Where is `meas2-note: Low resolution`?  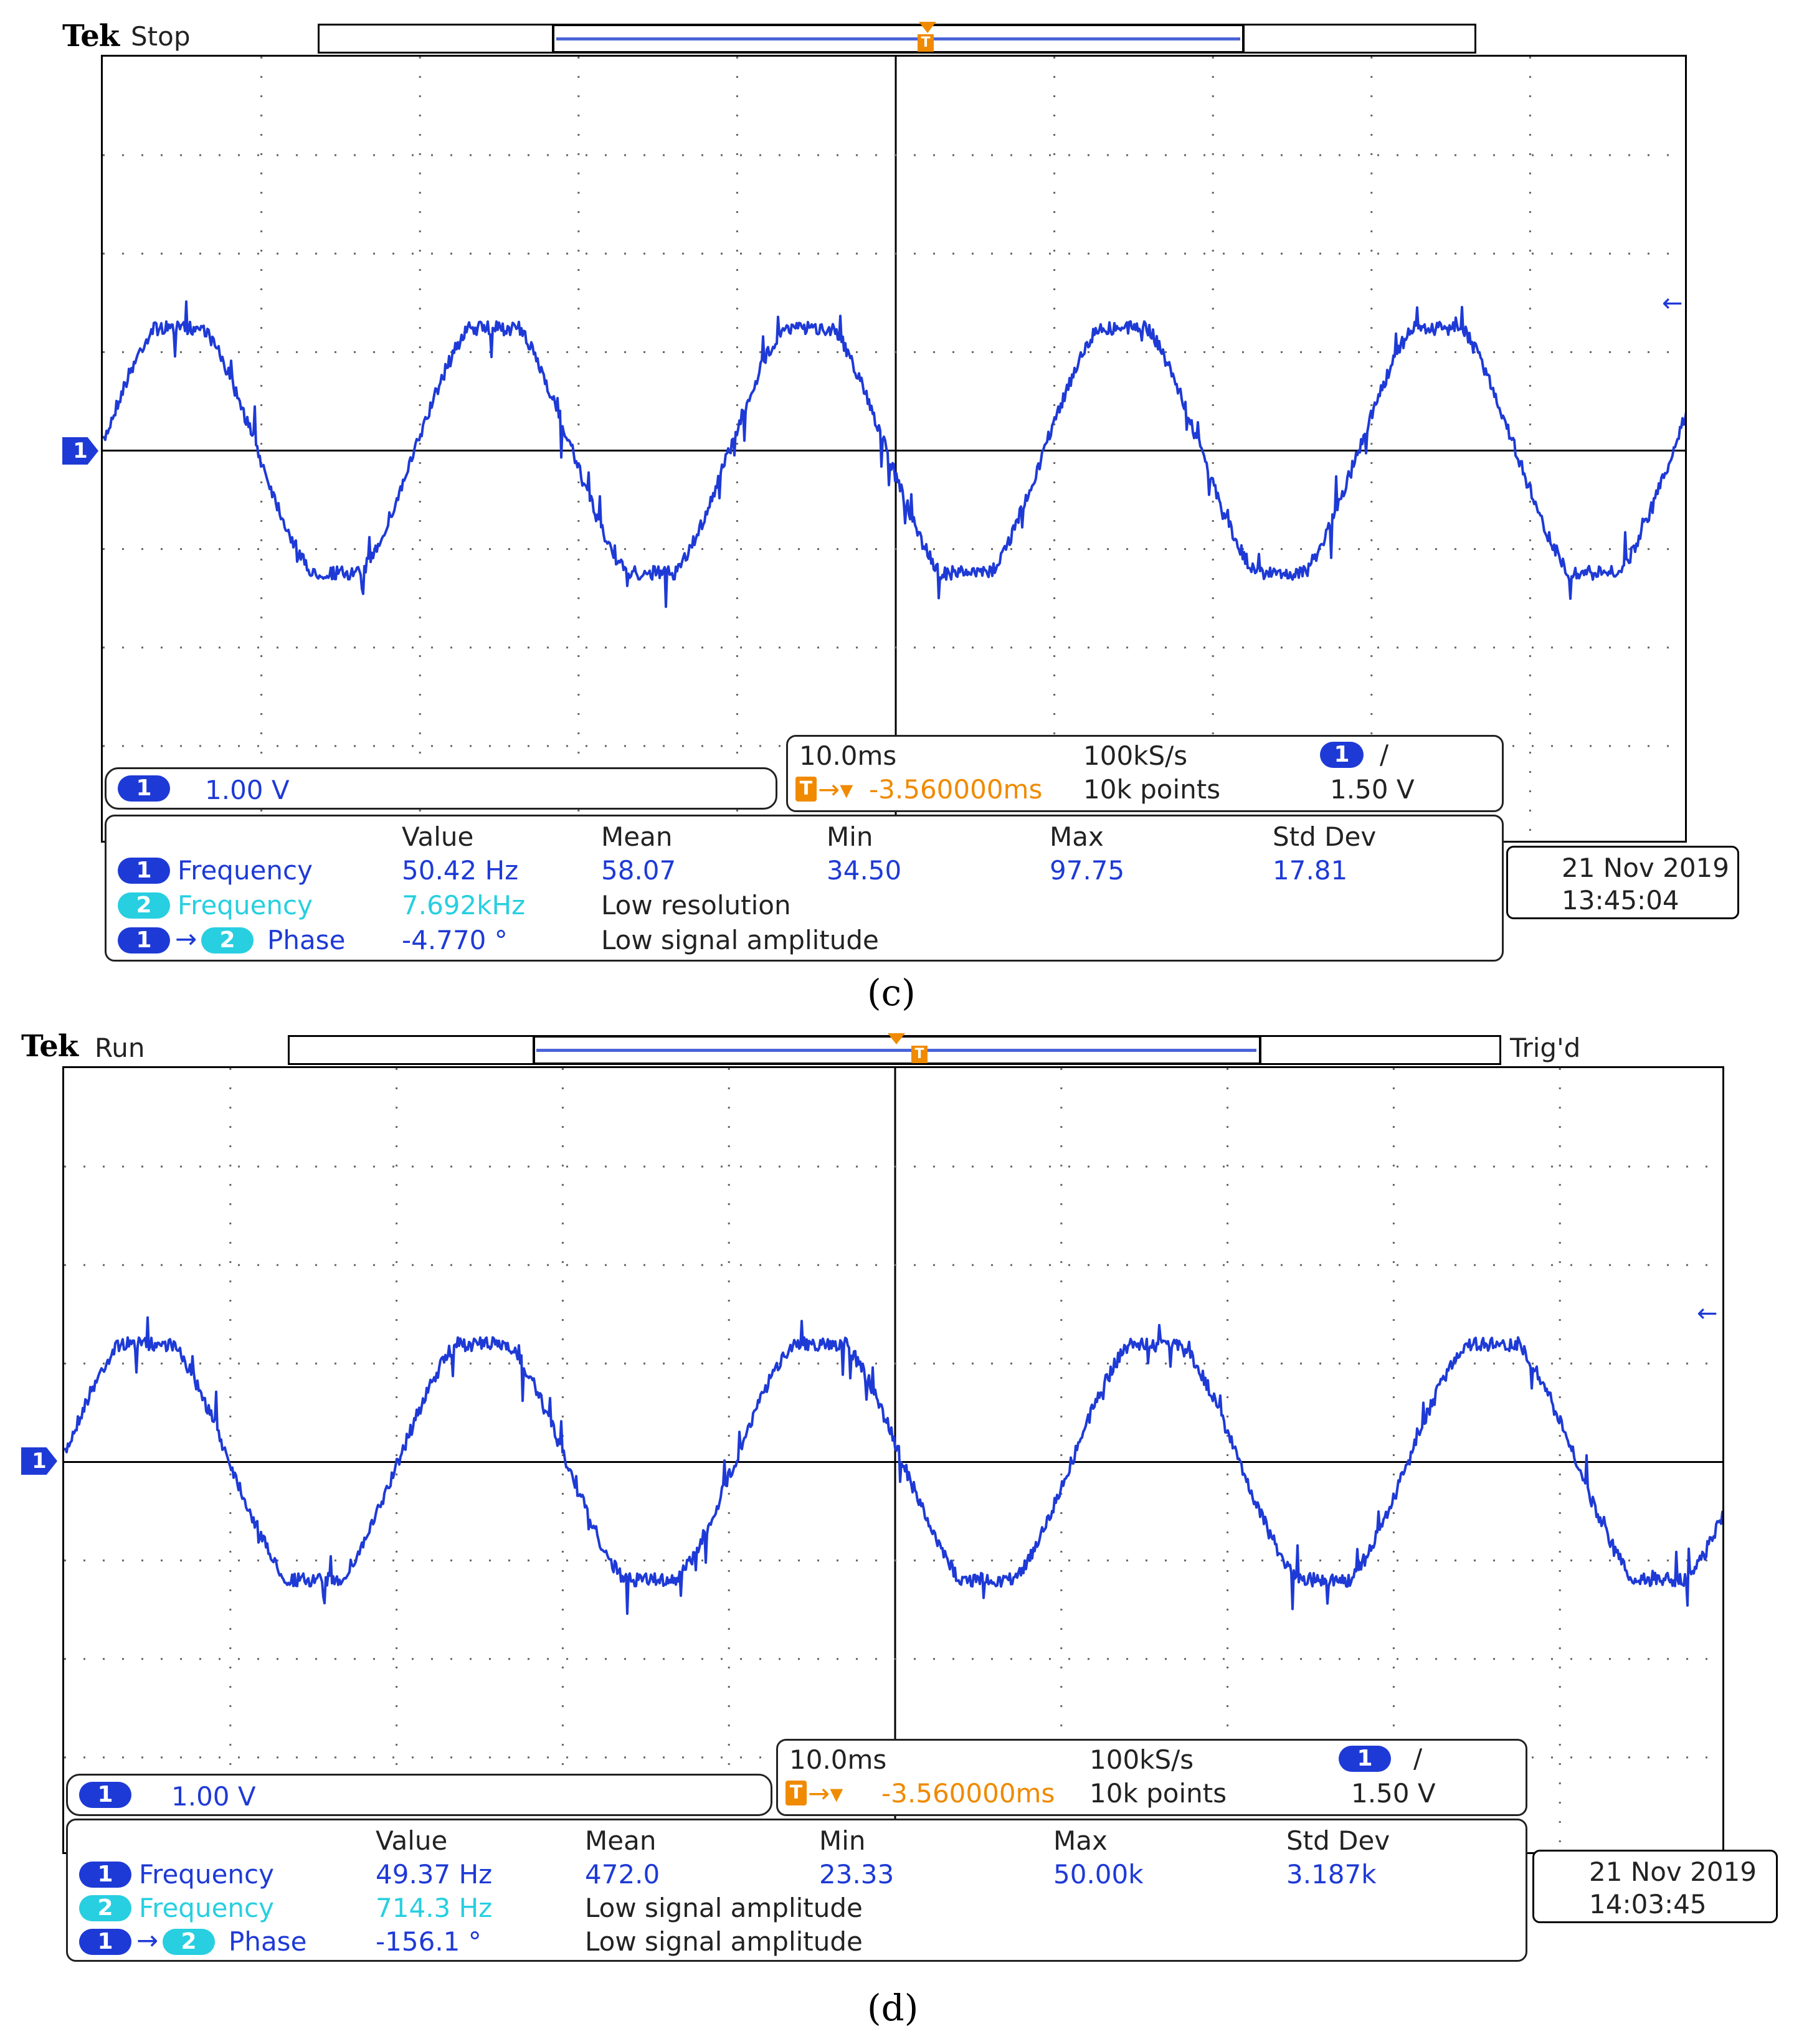 meas2-note: Low resolution is located at coordinates (696, 905).